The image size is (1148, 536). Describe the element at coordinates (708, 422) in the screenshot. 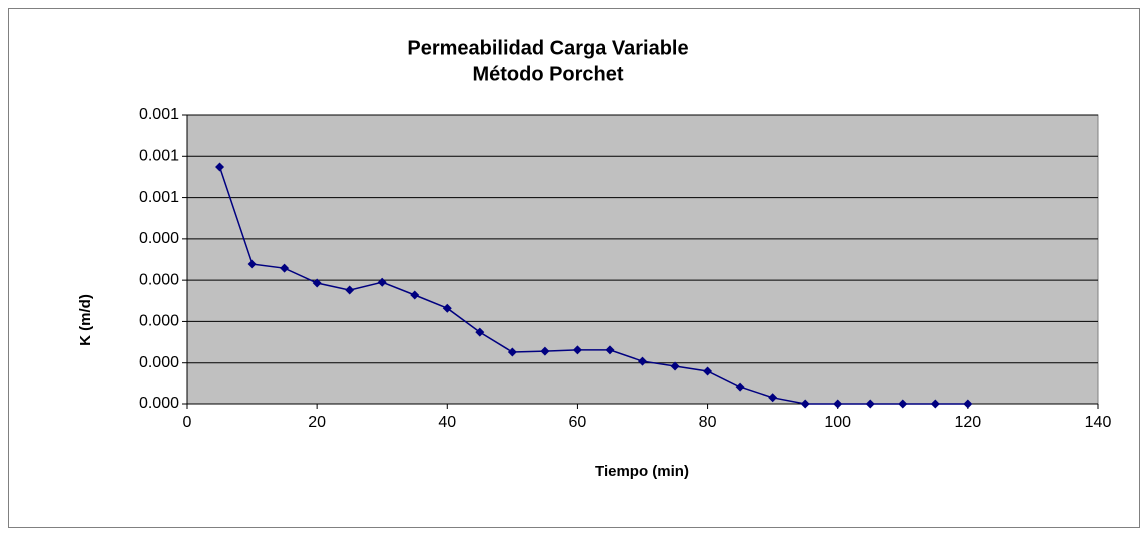

I see `x-tick-label: 80` at that location.